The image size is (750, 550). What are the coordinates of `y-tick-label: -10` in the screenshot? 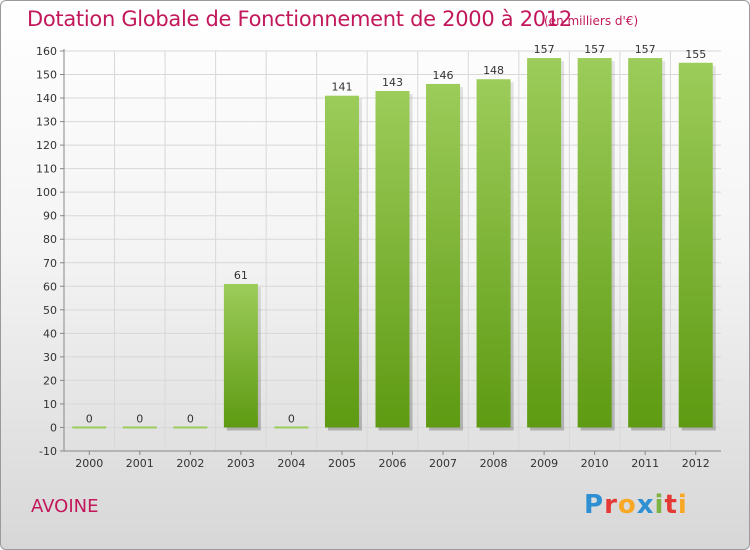 It's located at (48, 451).